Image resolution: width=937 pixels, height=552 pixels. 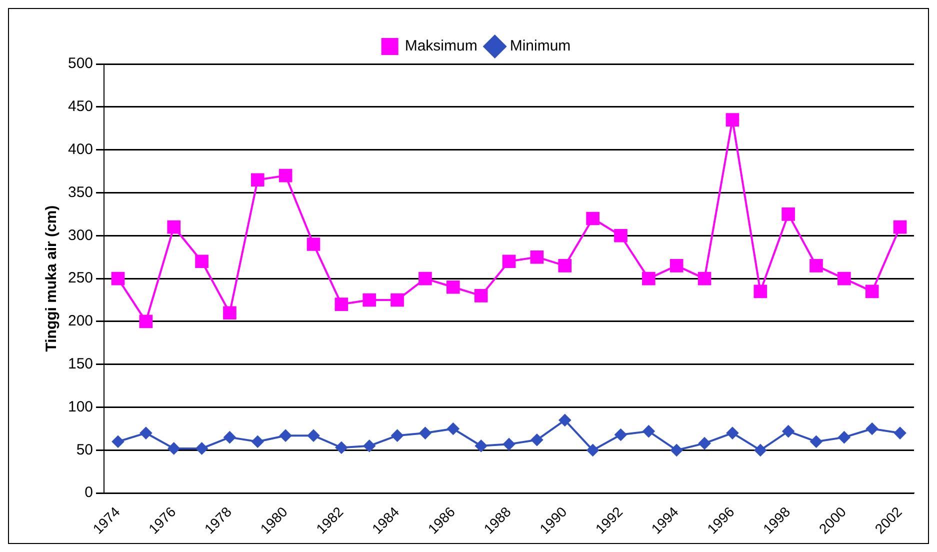 I want to click on y-tick-label: 200, so click(x=81, y=321).